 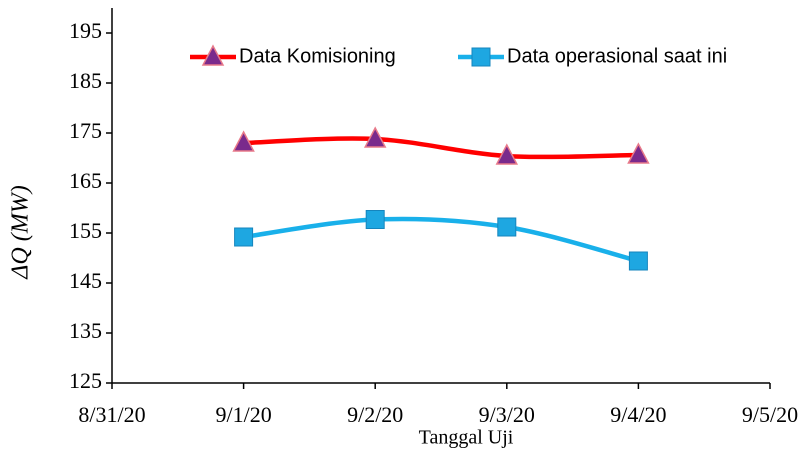 I want to click on x-tick-label: 9/4/20, so click(x=638, y=414).